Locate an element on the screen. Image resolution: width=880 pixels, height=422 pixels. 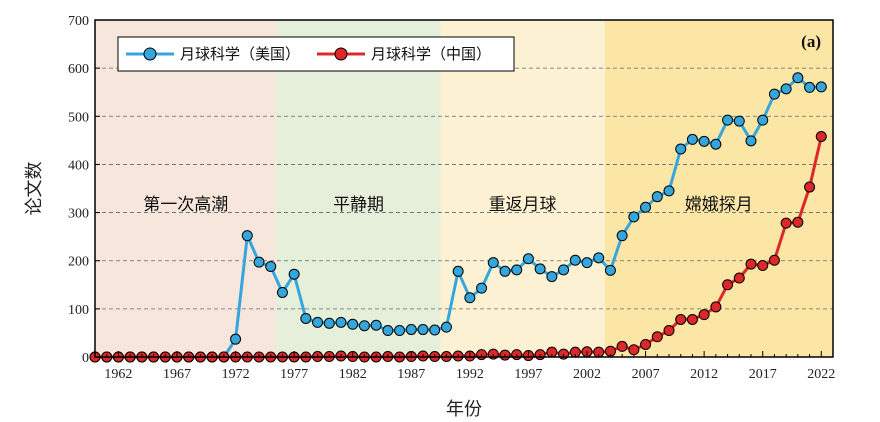
x-tick-label: 1982 is located at coordinates (353, 374).